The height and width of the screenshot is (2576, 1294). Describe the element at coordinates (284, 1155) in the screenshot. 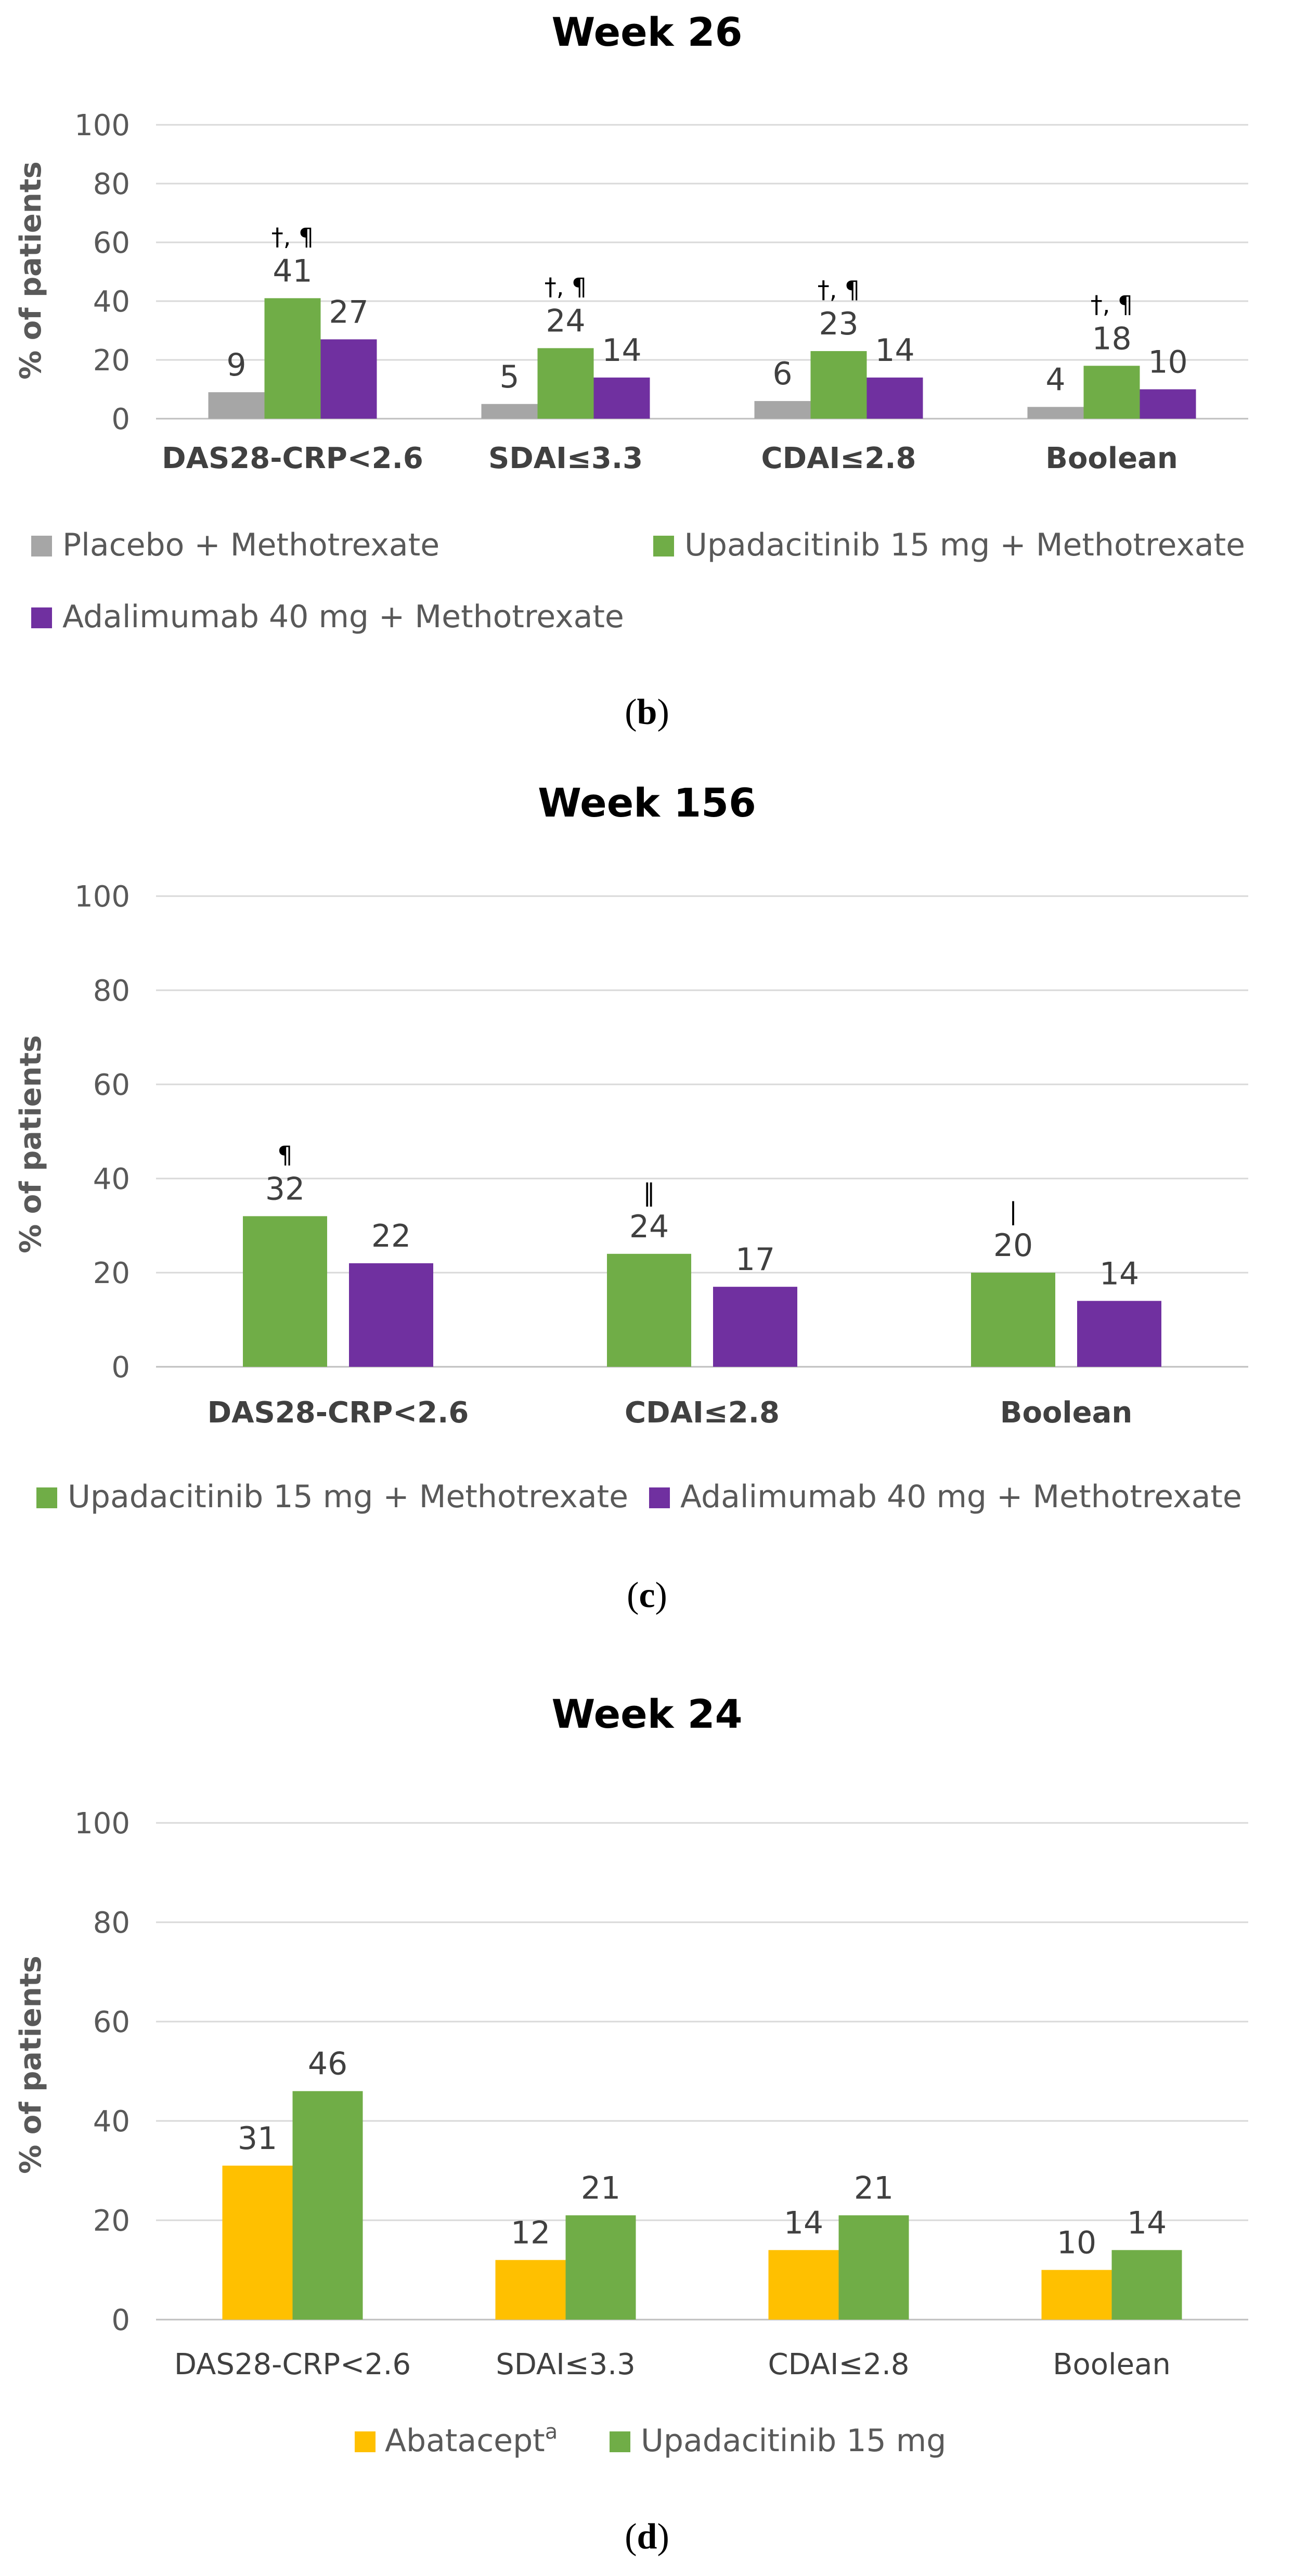

I see `significance-note: ¶` at that location.